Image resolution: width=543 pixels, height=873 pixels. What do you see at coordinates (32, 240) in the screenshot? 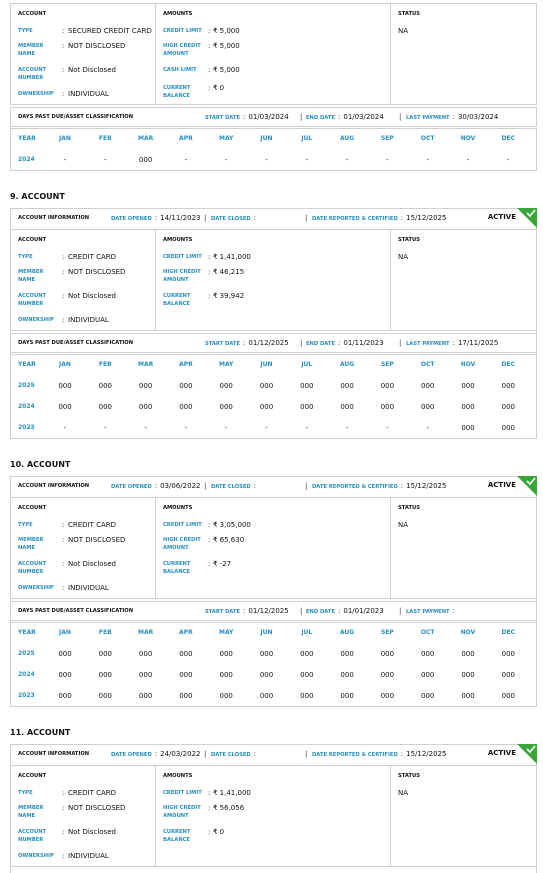
I see `section-heading: ACCOUNT` at bounding box center [32, 240].